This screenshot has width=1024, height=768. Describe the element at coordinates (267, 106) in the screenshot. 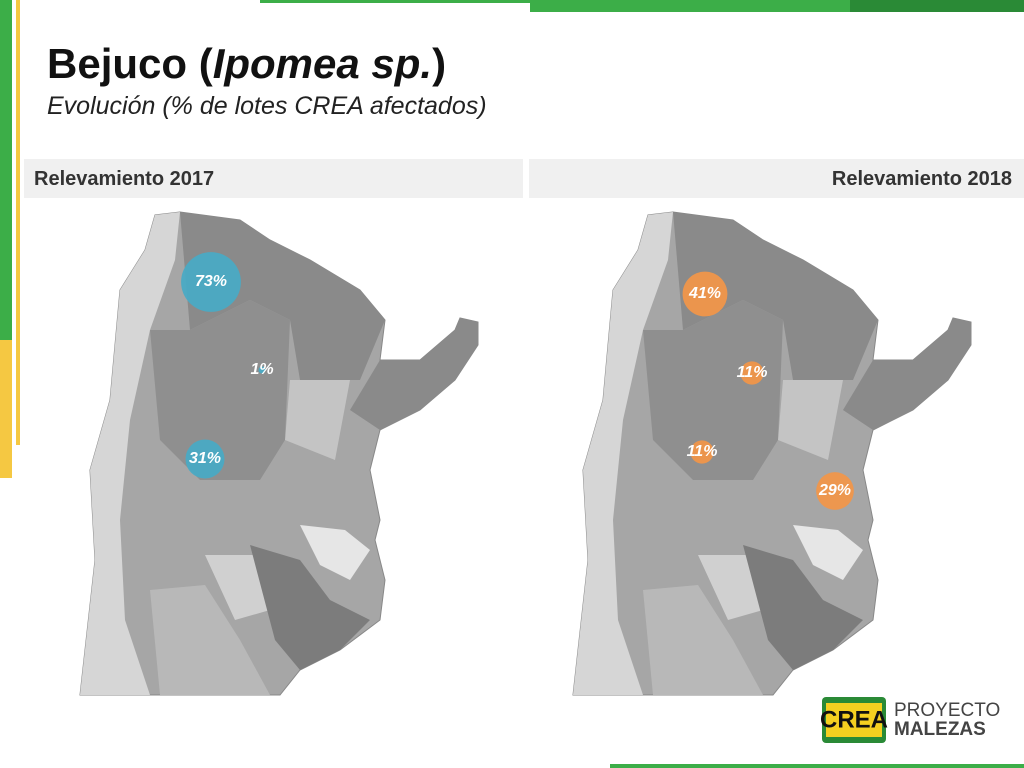

I see `subtitle: Evolución (% de lotes CREA afectados)` at that location.